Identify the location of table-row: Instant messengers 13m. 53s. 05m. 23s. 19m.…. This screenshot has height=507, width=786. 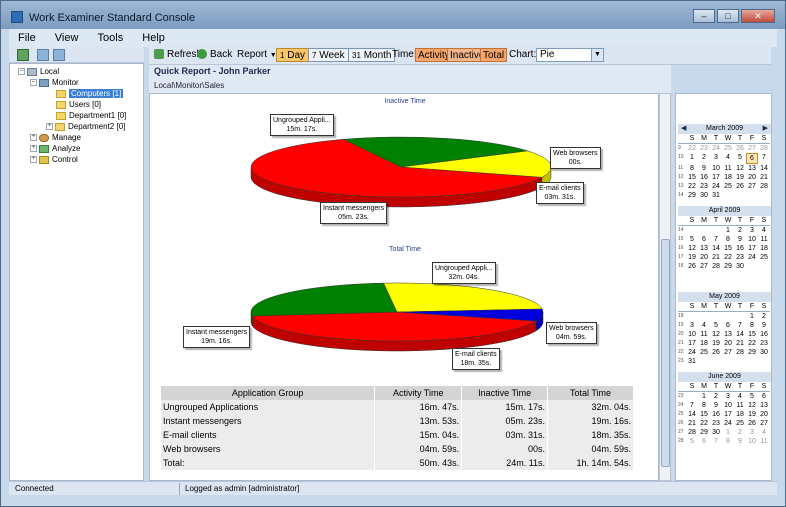
(397, 421).